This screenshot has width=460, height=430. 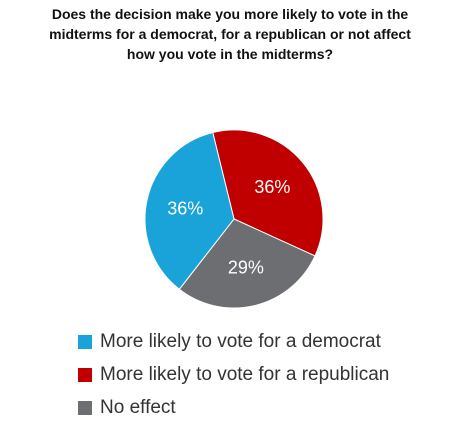 I want to click on legend-item-no-effect: No effect, so click(x=233, y=407).